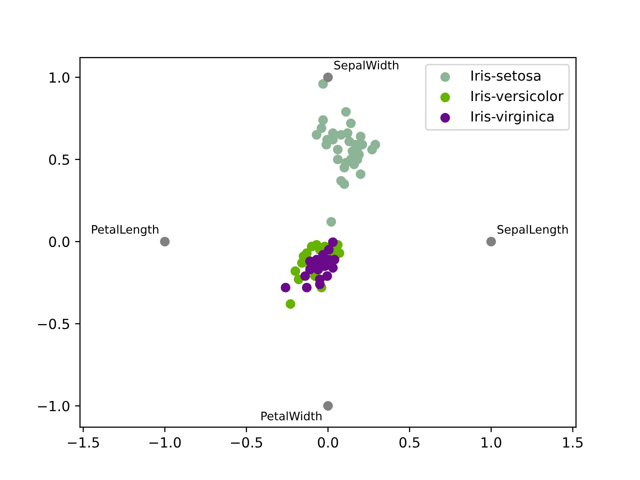 Image resolution: width=640 pixels, height=480 pixels. What do you see at coordinates (54, 406) in the screenshot?
I see `y-tick-label: −1.0` at bounding box center [54, 406].